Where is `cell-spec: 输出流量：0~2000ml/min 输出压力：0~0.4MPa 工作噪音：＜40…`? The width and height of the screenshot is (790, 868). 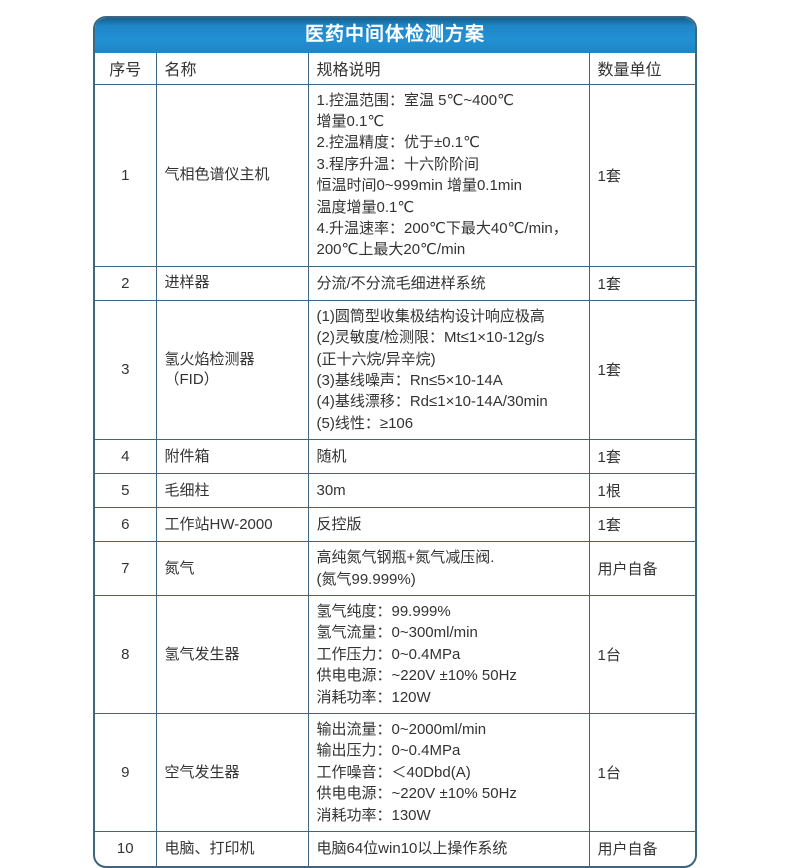 cell-spec: 输出流量：0~2000ml/min 输出压力：0~0.4MPa 工作噪音：＜40… is located at coordinates (448, 773).